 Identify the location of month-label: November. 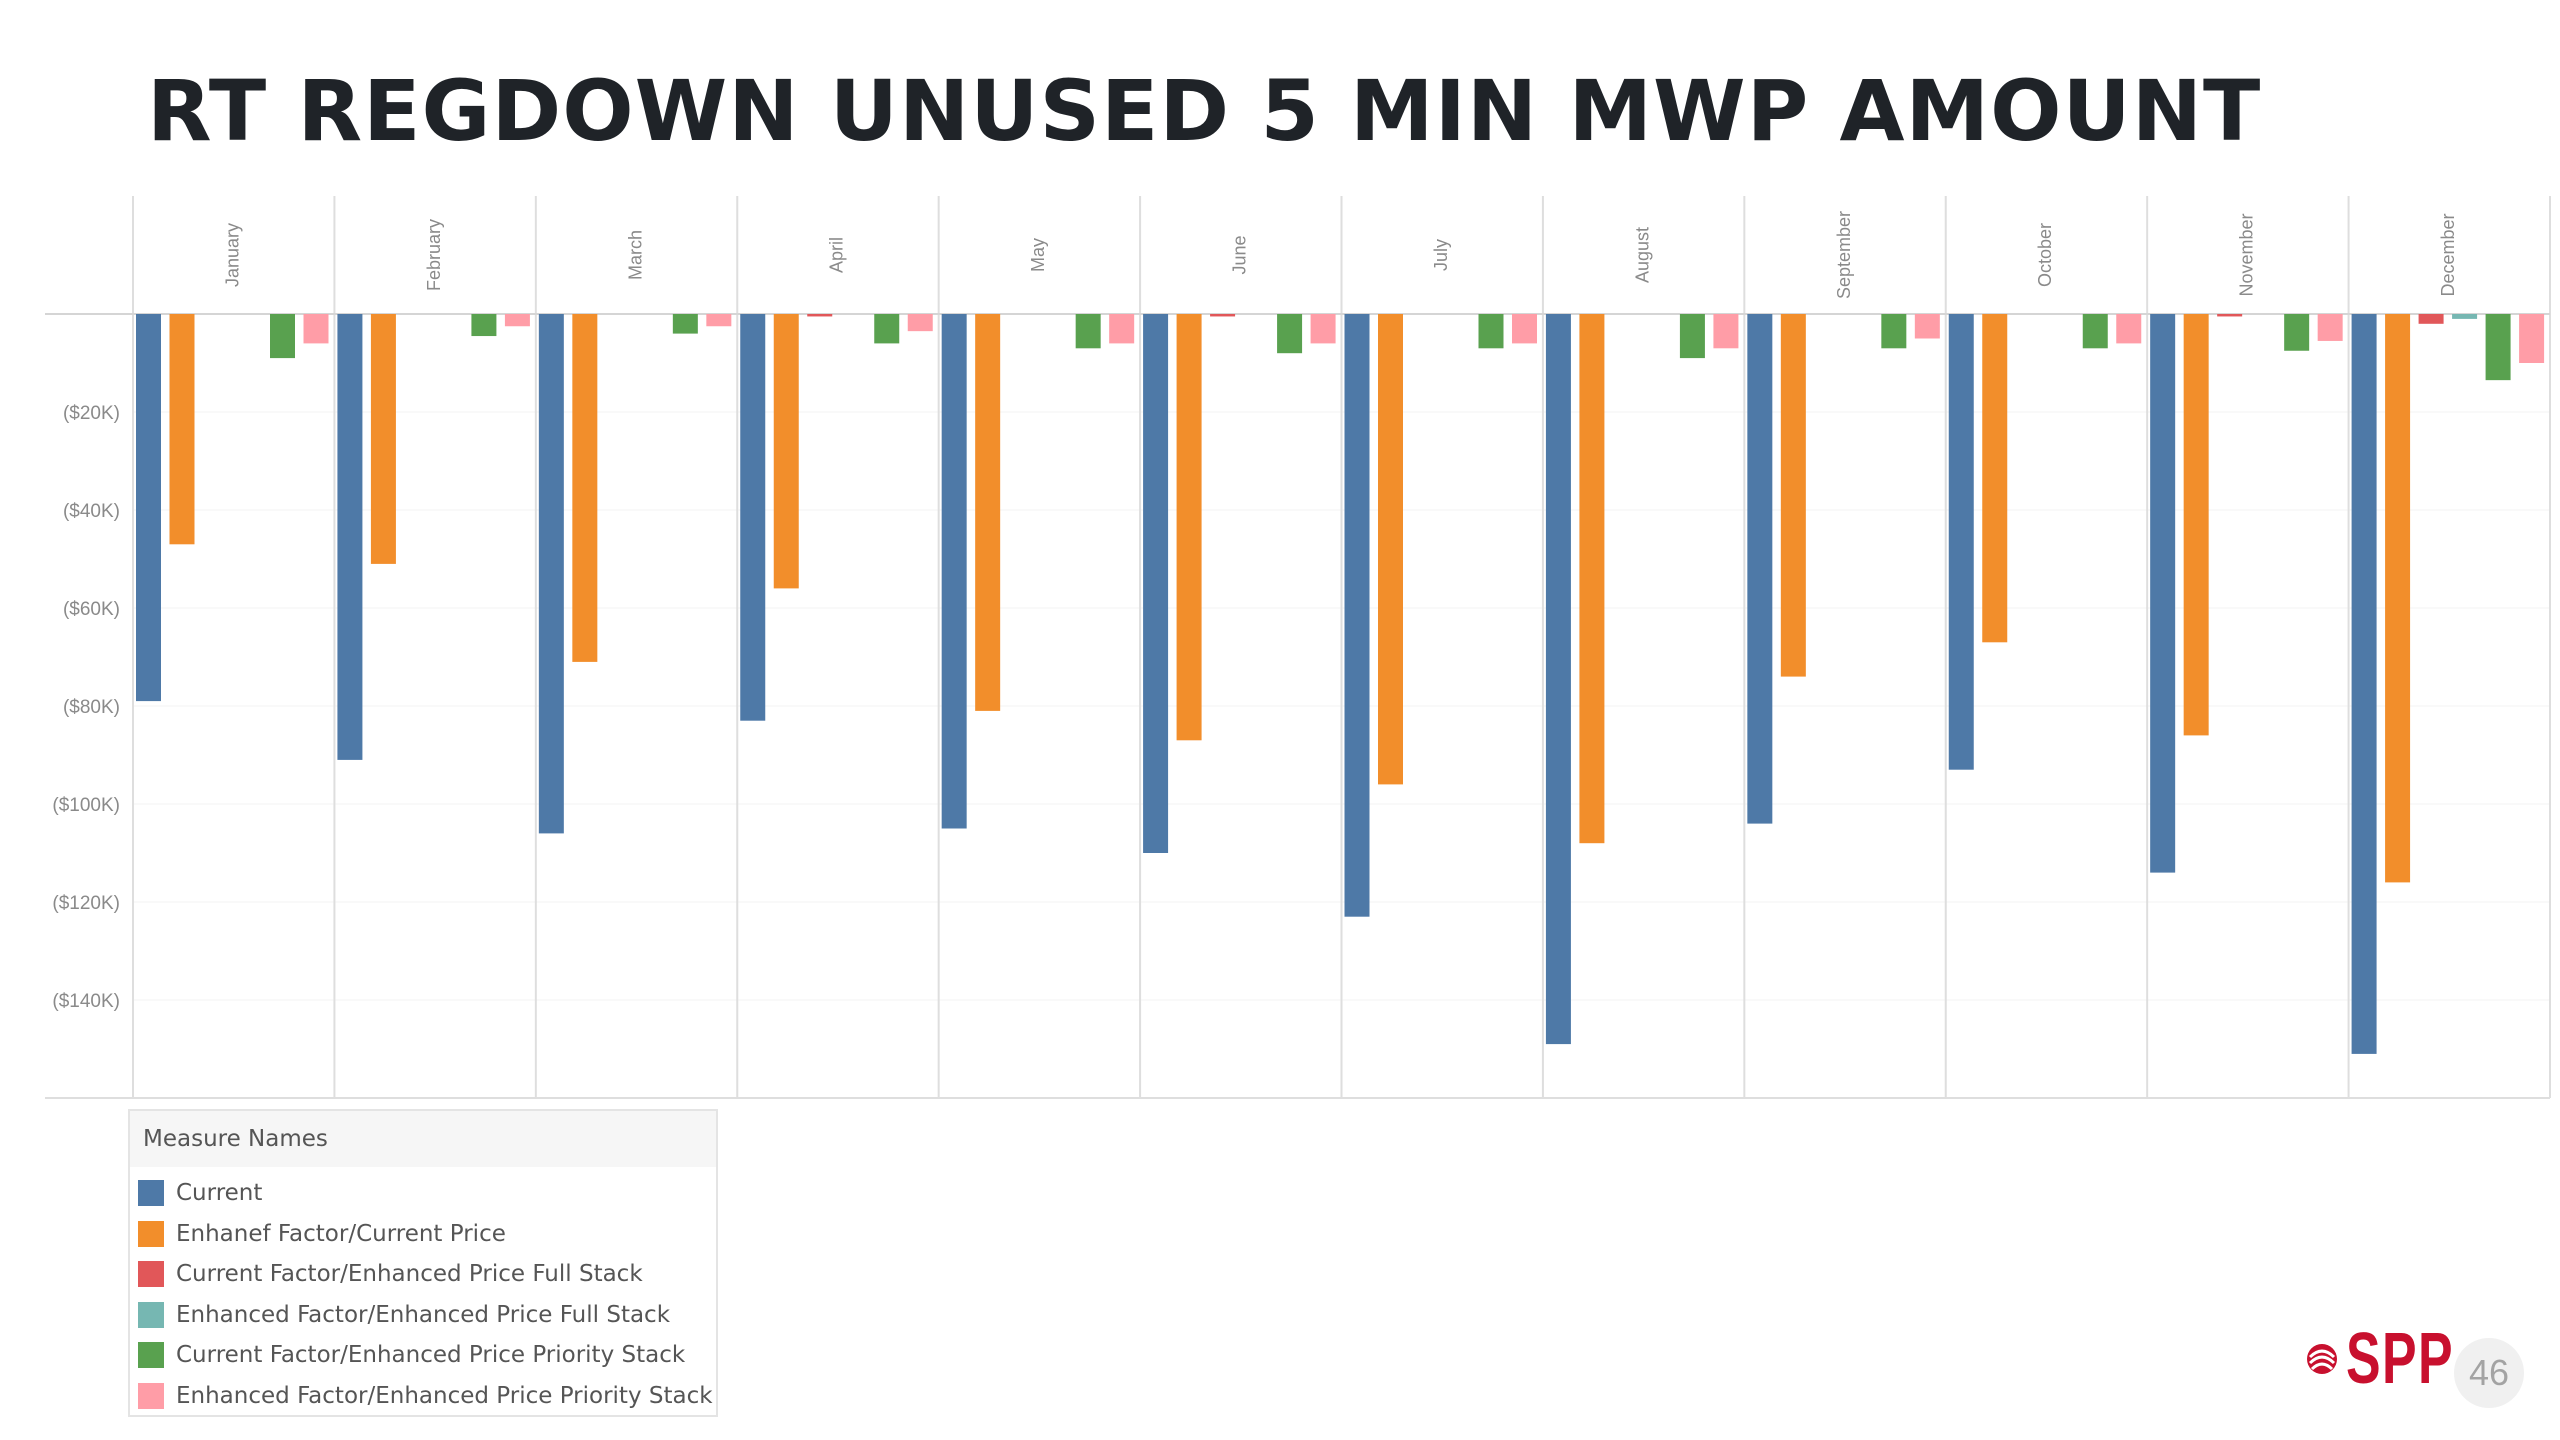
(2247, 254).